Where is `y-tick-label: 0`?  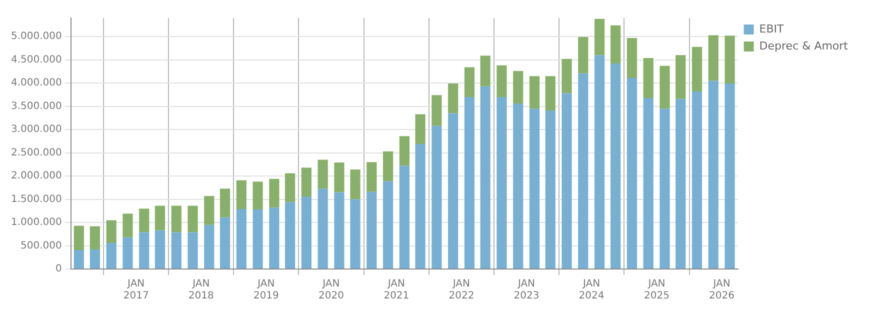
y-tick-label: 0 is located at coordinates (59, 269).